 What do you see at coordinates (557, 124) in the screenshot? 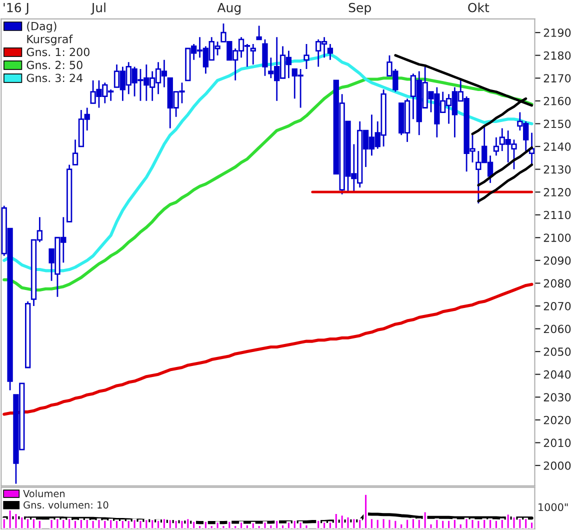
I see `y-tick-label: 2150` at bounding box center [557, 124].